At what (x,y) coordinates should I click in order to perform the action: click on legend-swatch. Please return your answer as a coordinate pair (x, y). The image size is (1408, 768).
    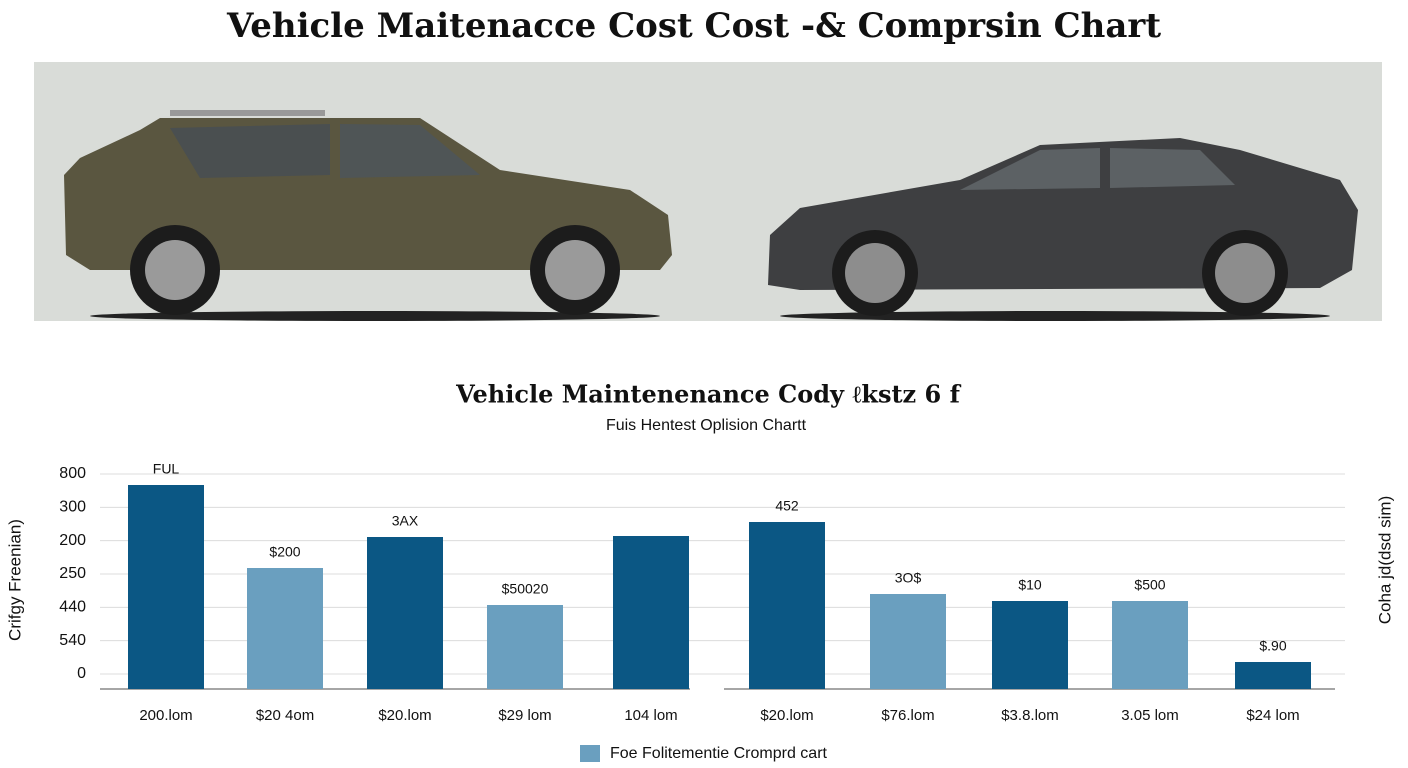
    Looking at the image, I should click on (590, 753).